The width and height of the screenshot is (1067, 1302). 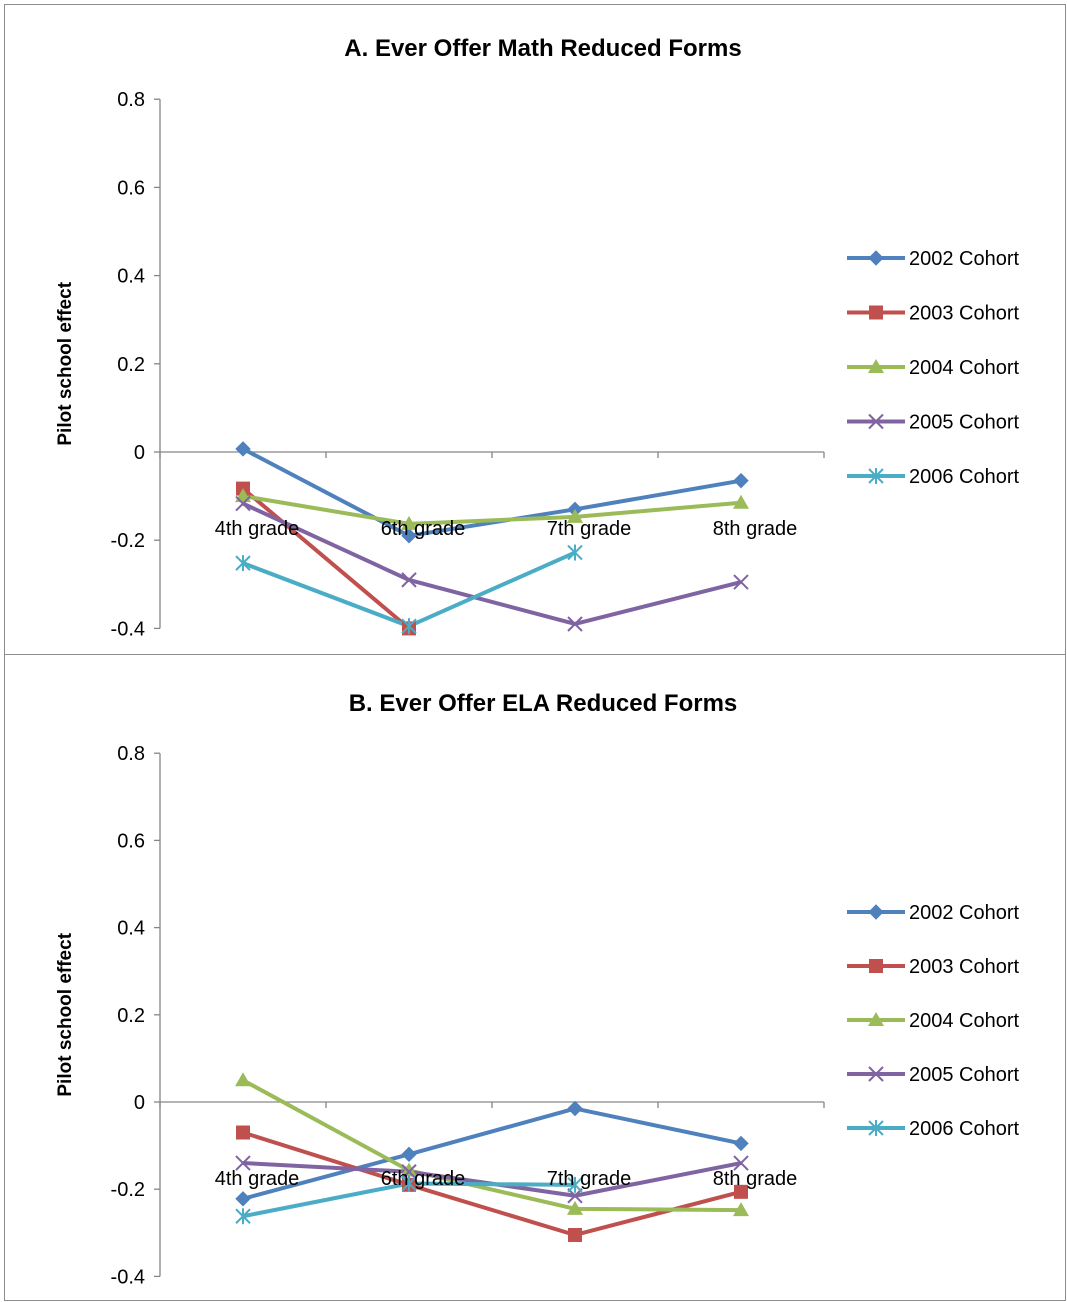 What do you see at coordinates (964, 477) in the screenshot?
I see `chart-a-legend-label: 2006 Cohort` at bounding box center [964, 477].